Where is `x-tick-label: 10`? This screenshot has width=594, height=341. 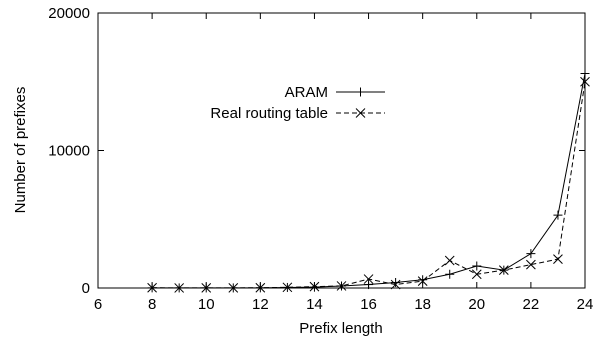 x-tick-label: 10 is located at coordinates (206, 304).